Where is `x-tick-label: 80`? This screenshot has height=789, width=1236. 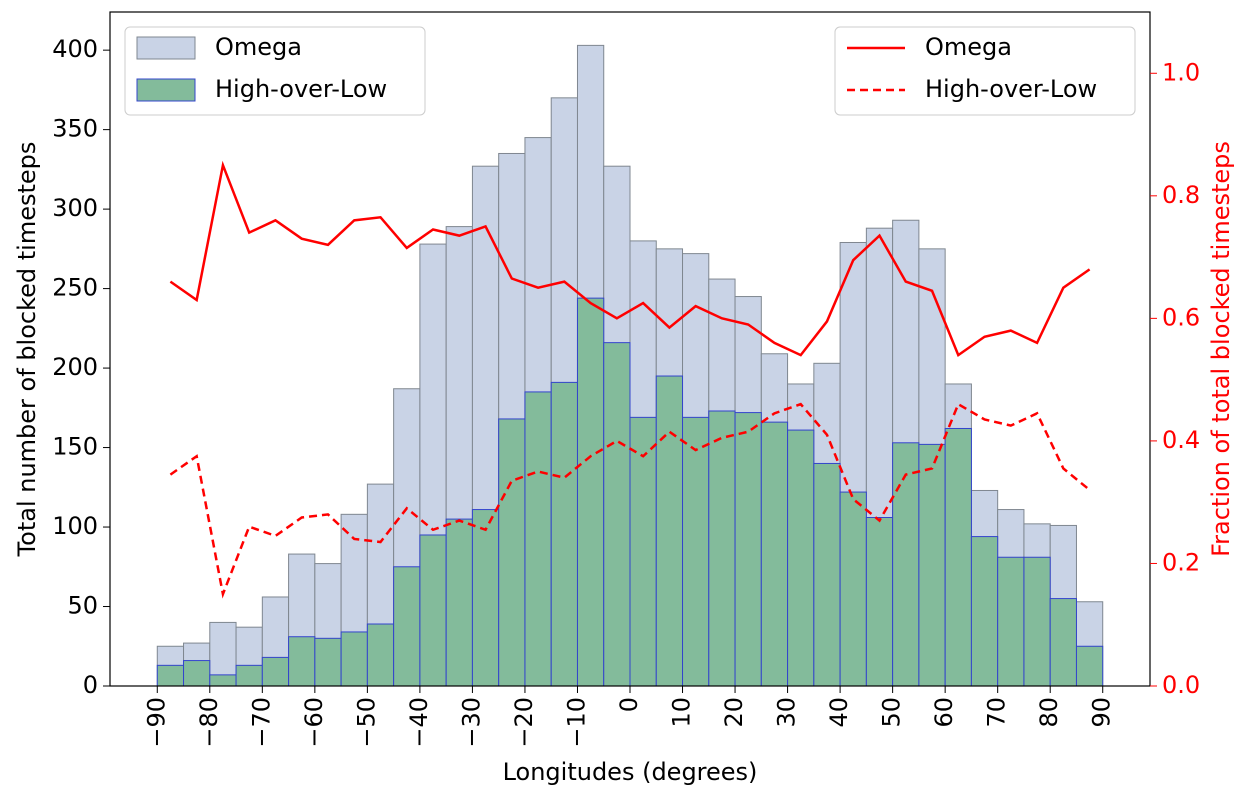
x-tick-label: 80 is located at coordinates (1049, 712).